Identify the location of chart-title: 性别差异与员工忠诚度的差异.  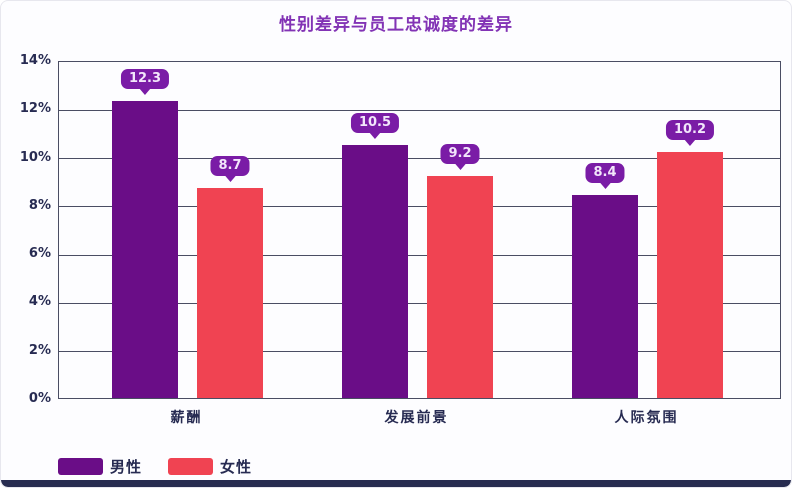
(396, 25).